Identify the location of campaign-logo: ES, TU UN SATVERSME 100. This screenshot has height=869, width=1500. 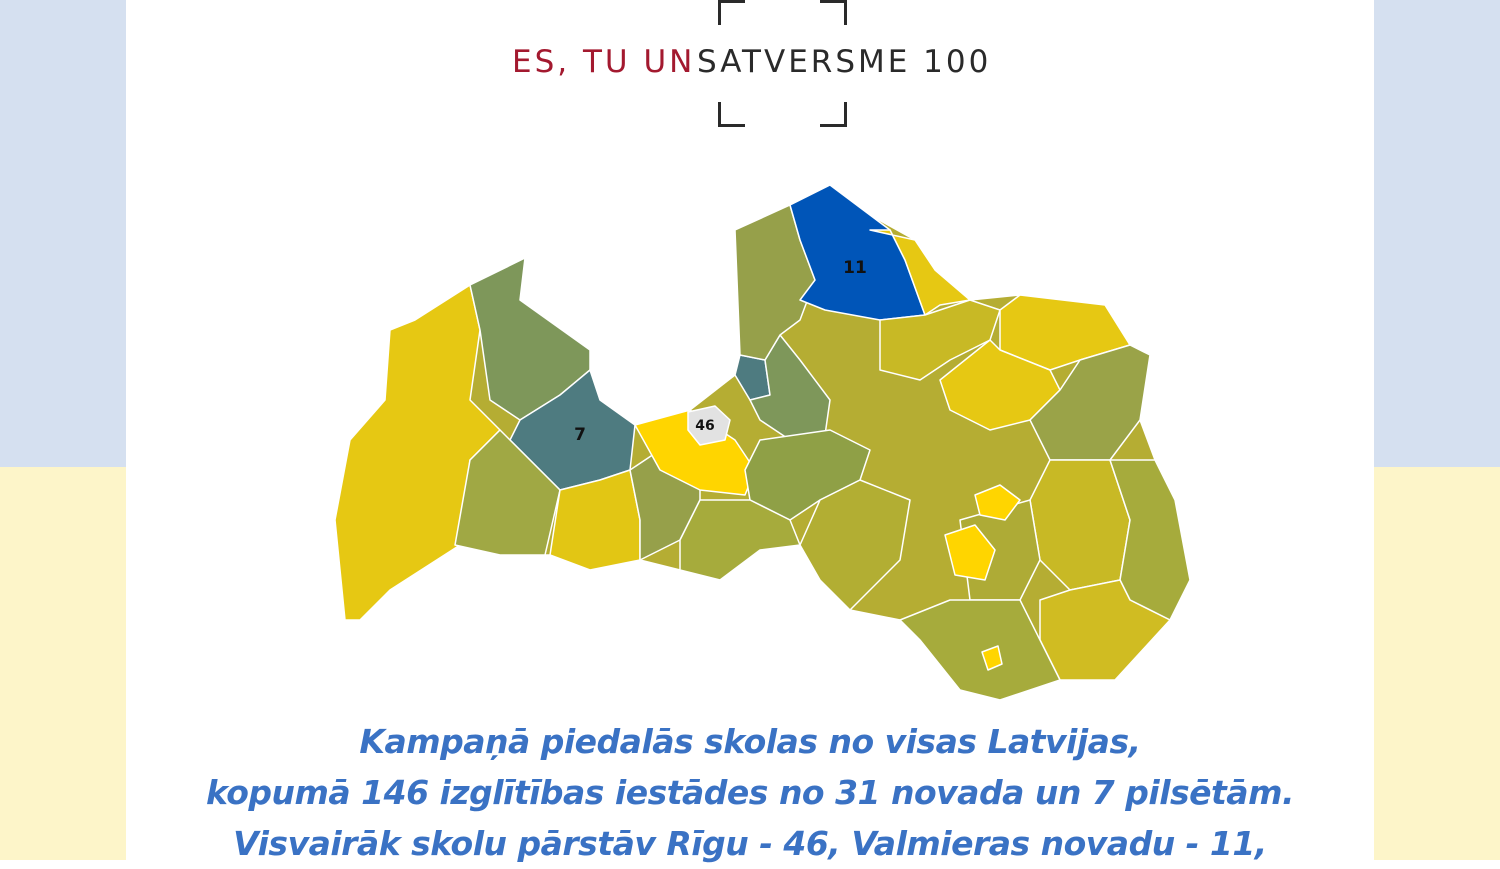
(755, 65).